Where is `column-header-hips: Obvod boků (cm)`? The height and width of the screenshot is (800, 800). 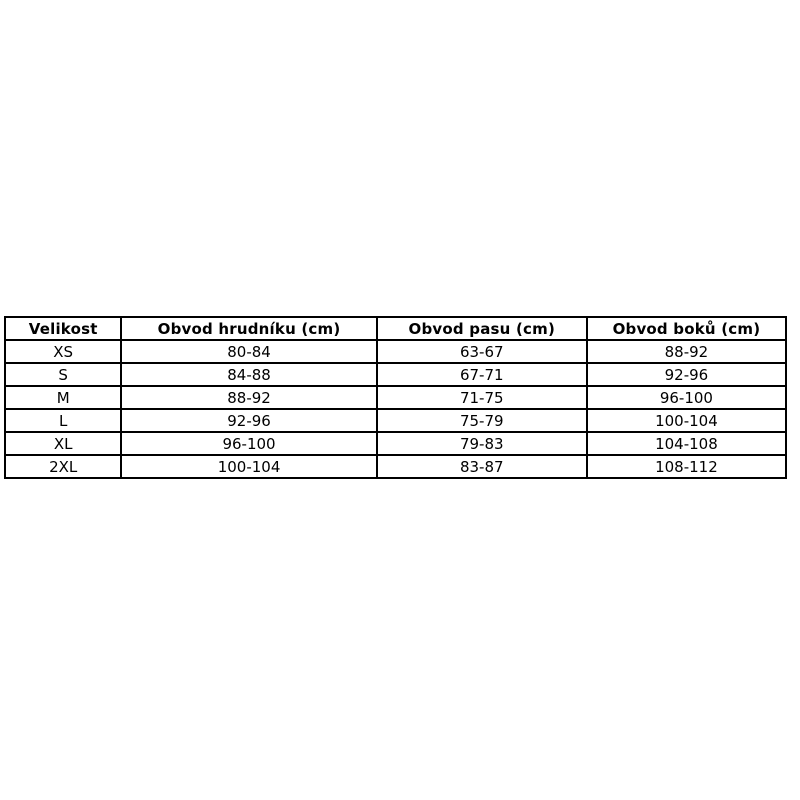 column-header-hips: Obvod boků (cm) is located at coordinates (686, 328).